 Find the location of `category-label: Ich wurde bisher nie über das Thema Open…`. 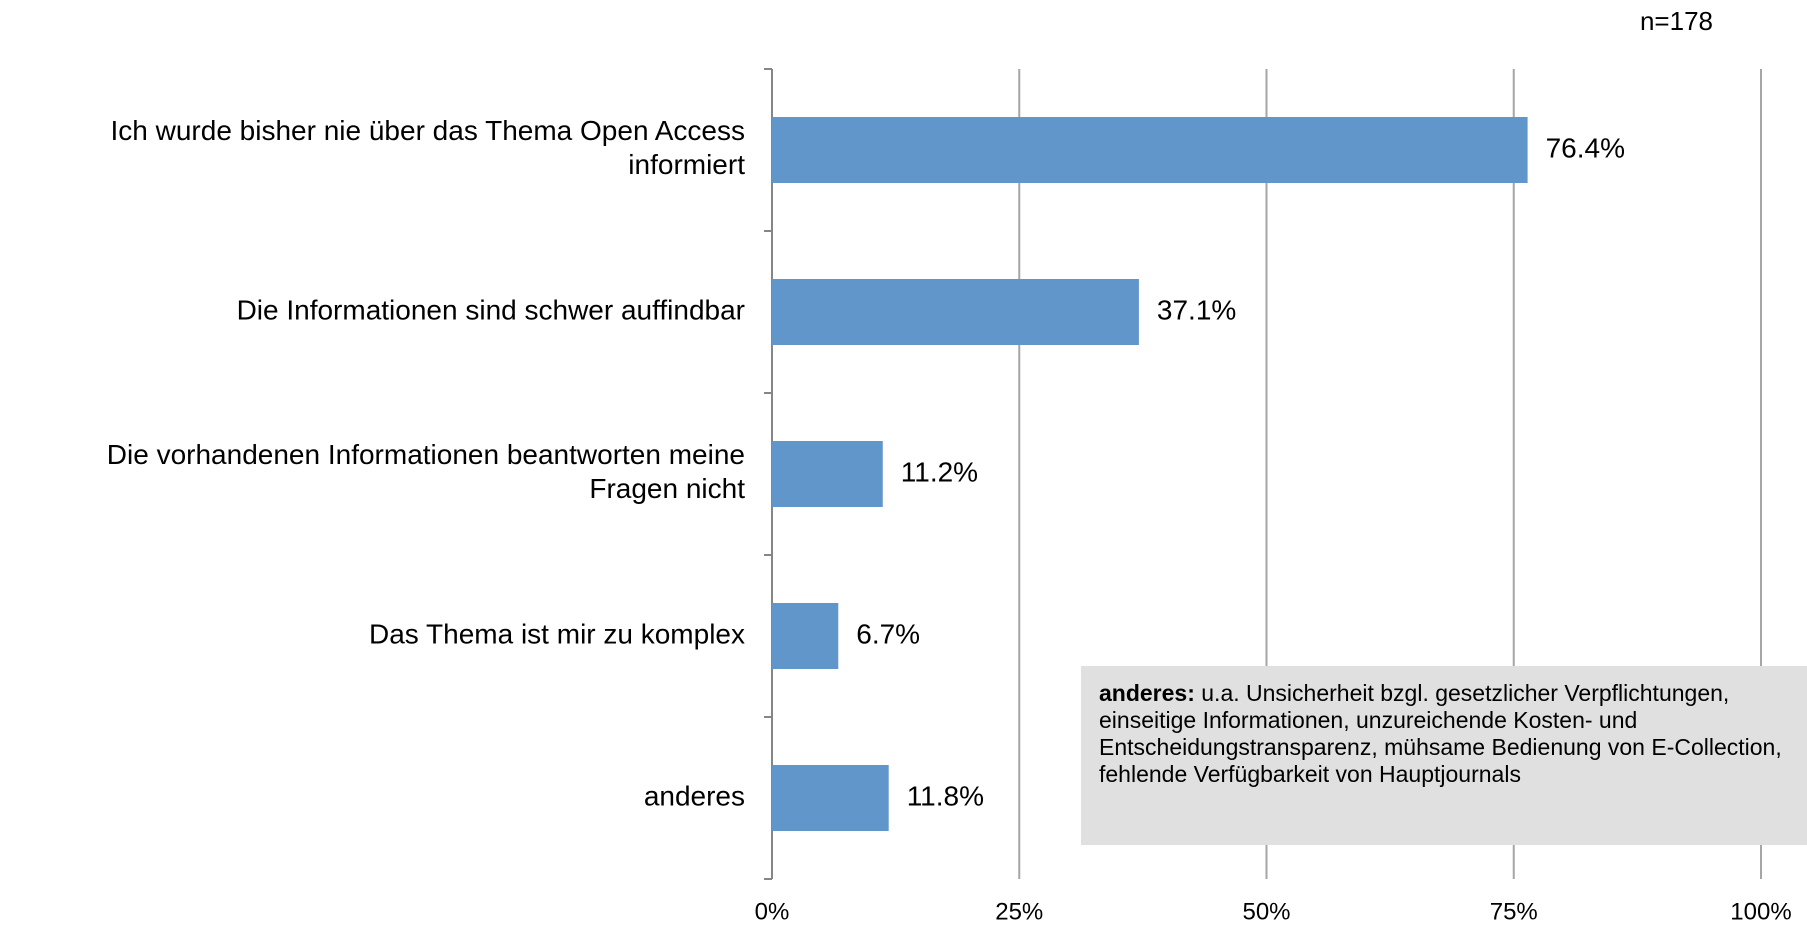

category-label: Ich wurde bisher nie über das Thema Open… is located at coordinates (428, 147).